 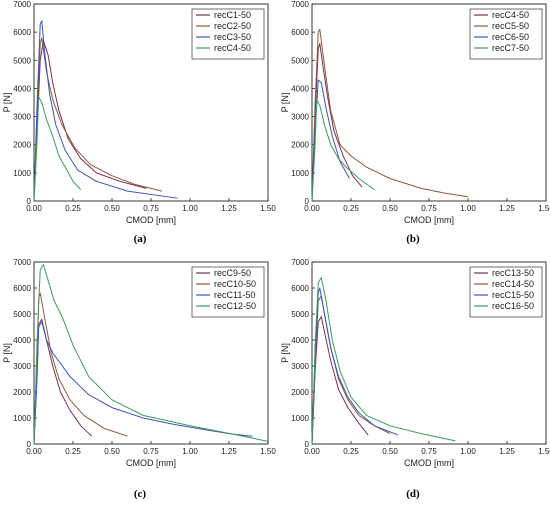 I want to click on panel-caption: (a), so click(x=140, y=239).